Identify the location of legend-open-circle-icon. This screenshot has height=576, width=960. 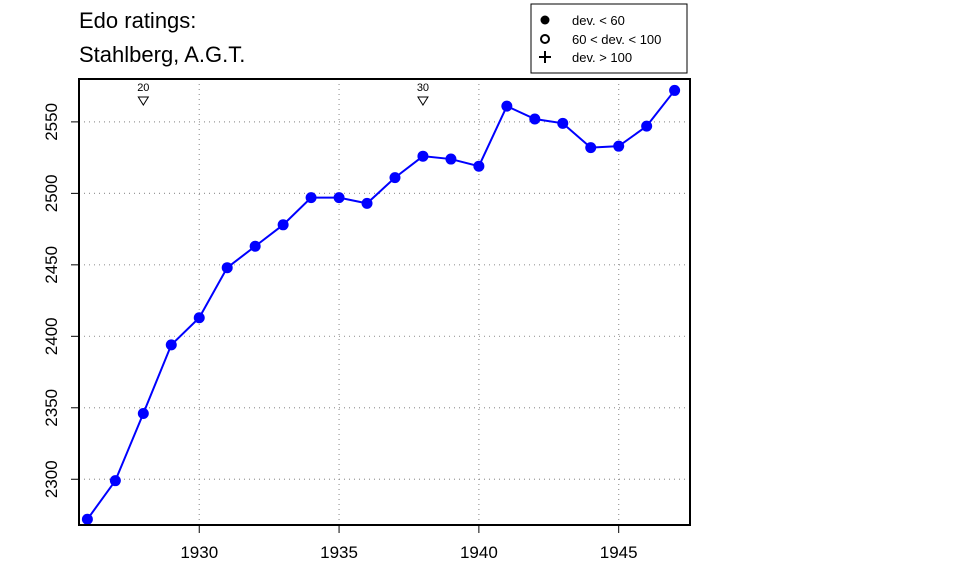
(545, 39).